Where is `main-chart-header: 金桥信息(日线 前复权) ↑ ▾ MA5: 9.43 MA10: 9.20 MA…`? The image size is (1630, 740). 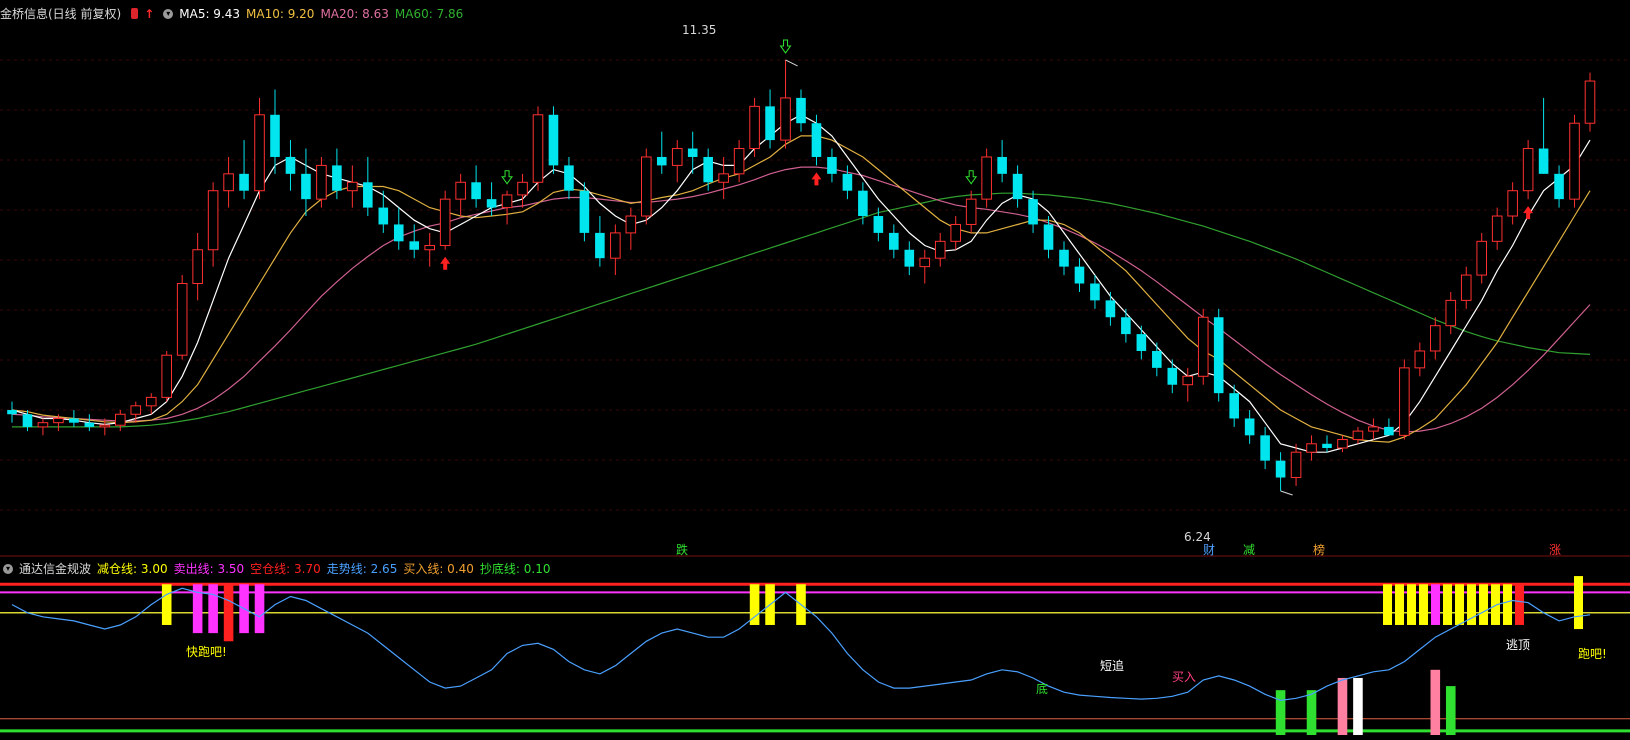
main-chart-header: 金桥信息(日线 前复权) ↑ ▾ MA5: 9.43 MA10: 9.20 MA… is located at coordinates (234, 13).